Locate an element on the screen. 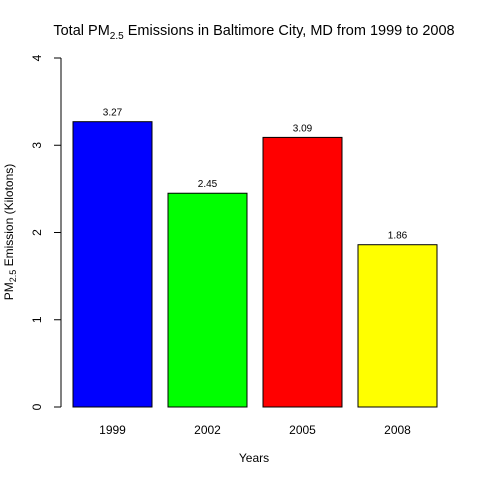  y-axis-title-suffix: Emission (Kilotons) is located at coordinates (9, 217).